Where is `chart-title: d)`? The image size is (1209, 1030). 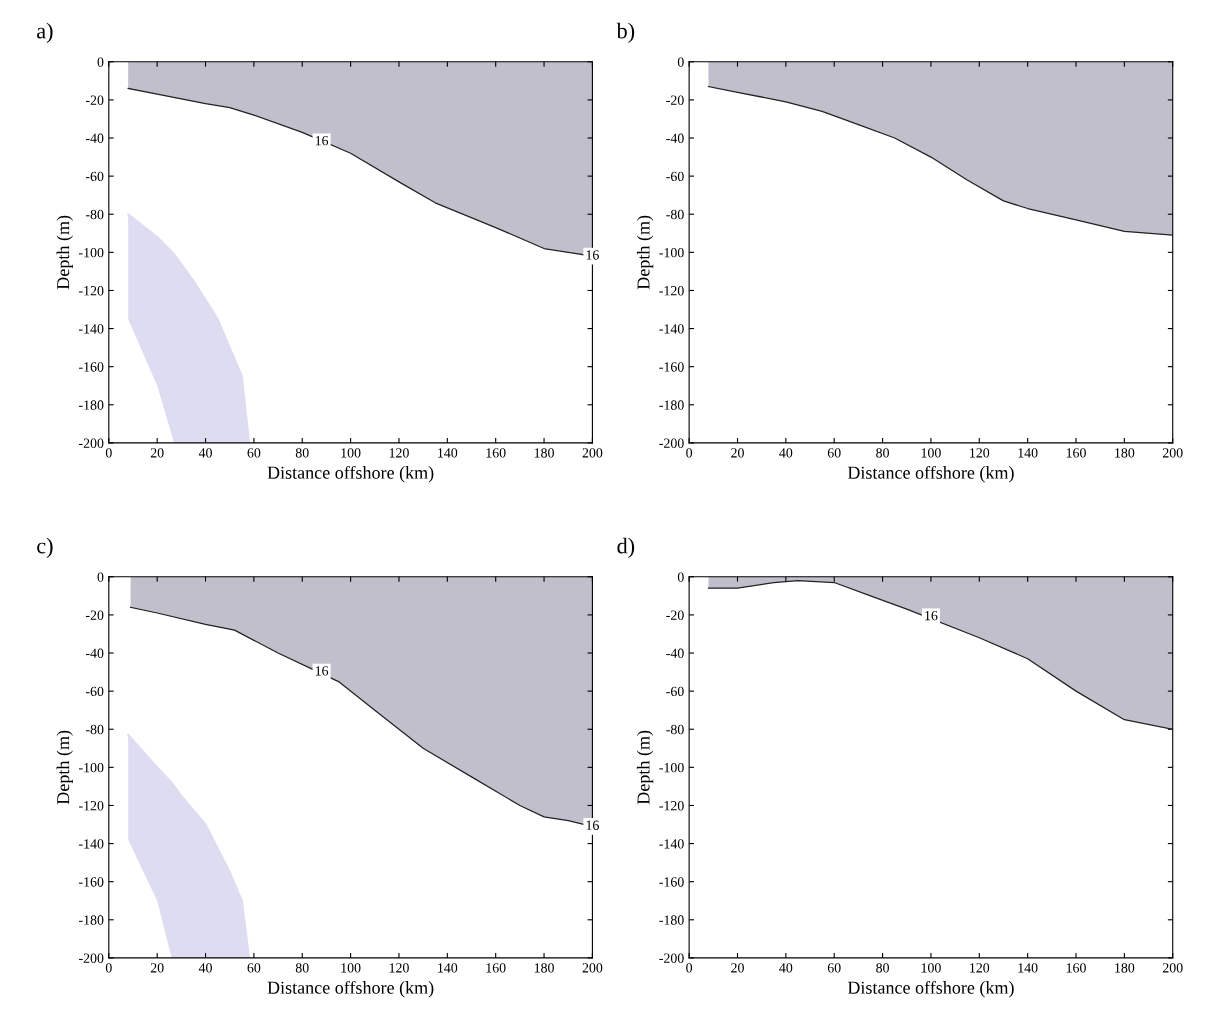
chart-title: d) is located at coordinates (626, 547).